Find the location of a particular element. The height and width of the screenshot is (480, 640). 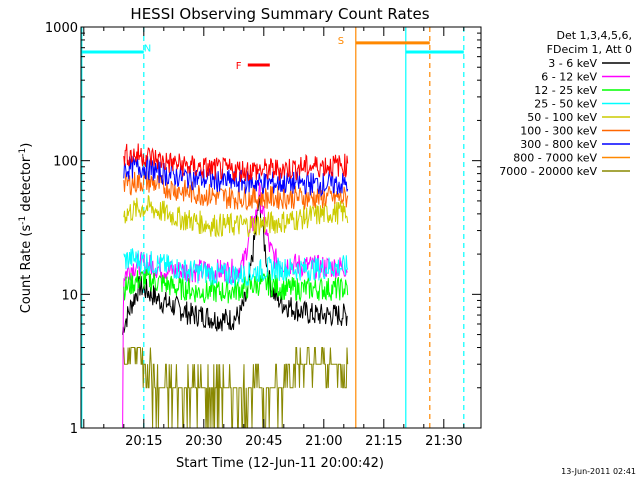

y-axis-label-mid: detector is located at coordinates (26, 186).